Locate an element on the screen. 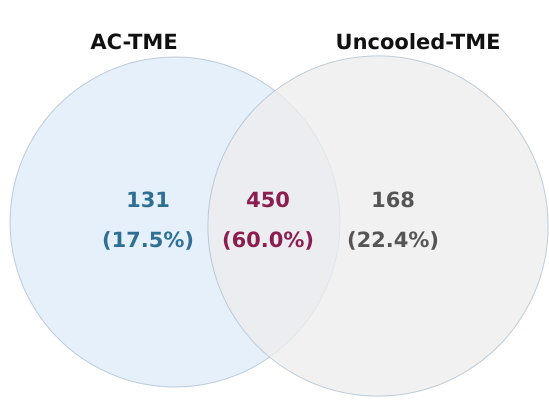 This screenshot has width=549, height=406. data-label: 450 (60.0%) is located at coordinates (268, 220).